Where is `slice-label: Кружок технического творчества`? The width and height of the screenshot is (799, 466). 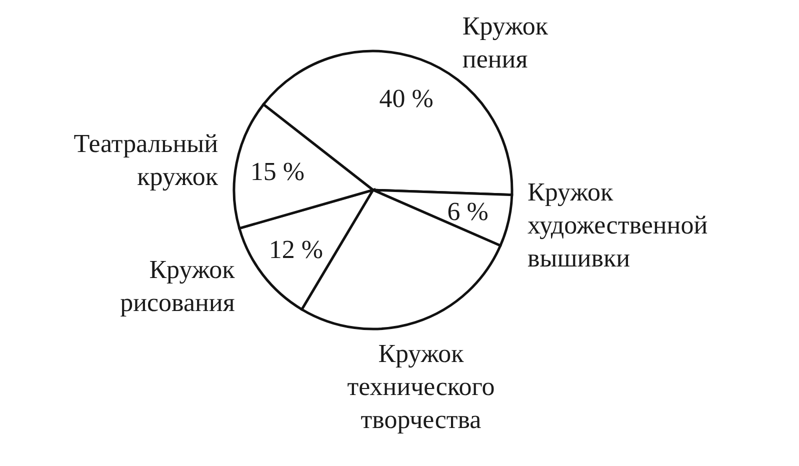 slice-label: Кружок технического творчества is located at coordinates (421, 386).